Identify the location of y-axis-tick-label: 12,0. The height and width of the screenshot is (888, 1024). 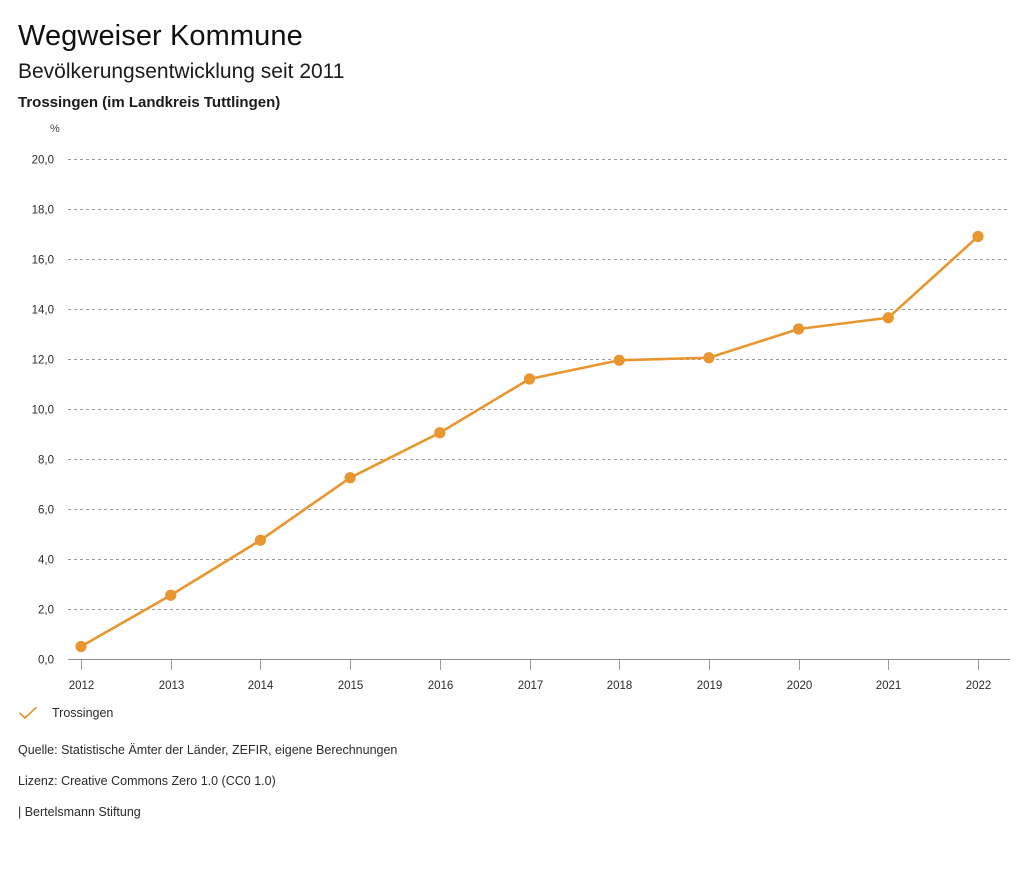
(43, 361).